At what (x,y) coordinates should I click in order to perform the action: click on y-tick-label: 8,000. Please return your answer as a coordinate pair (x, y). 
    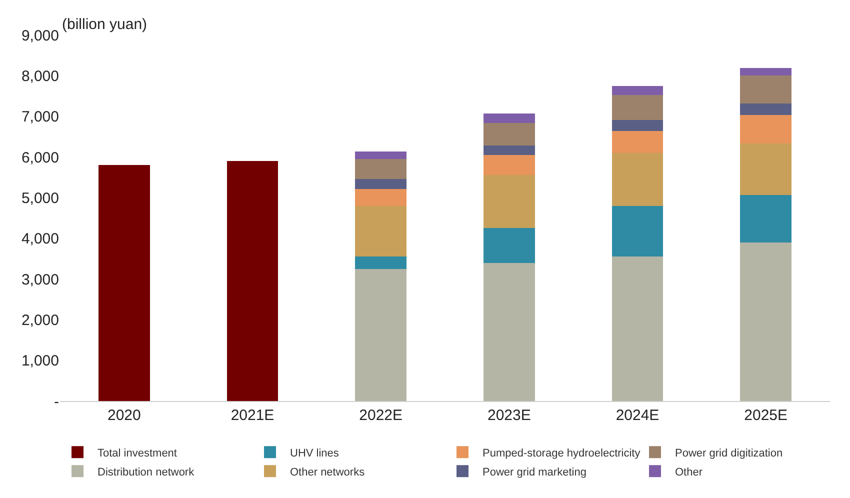
    Looking at the image, I should click on (40, 76).